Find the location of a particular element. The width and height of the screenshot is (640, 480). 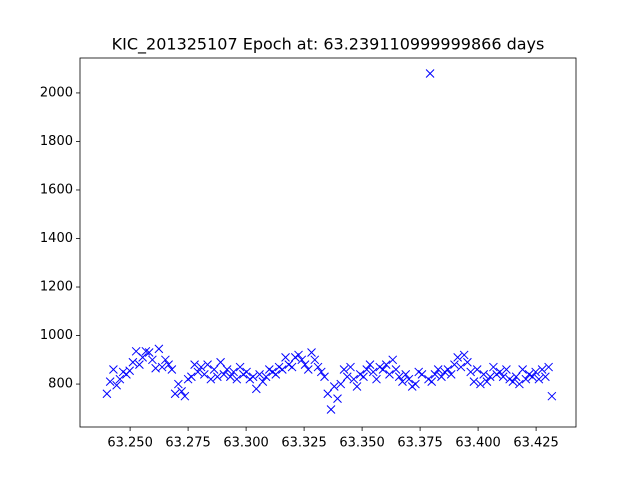

x-tick-label: 63.425 is located at coordinates (536, 443).